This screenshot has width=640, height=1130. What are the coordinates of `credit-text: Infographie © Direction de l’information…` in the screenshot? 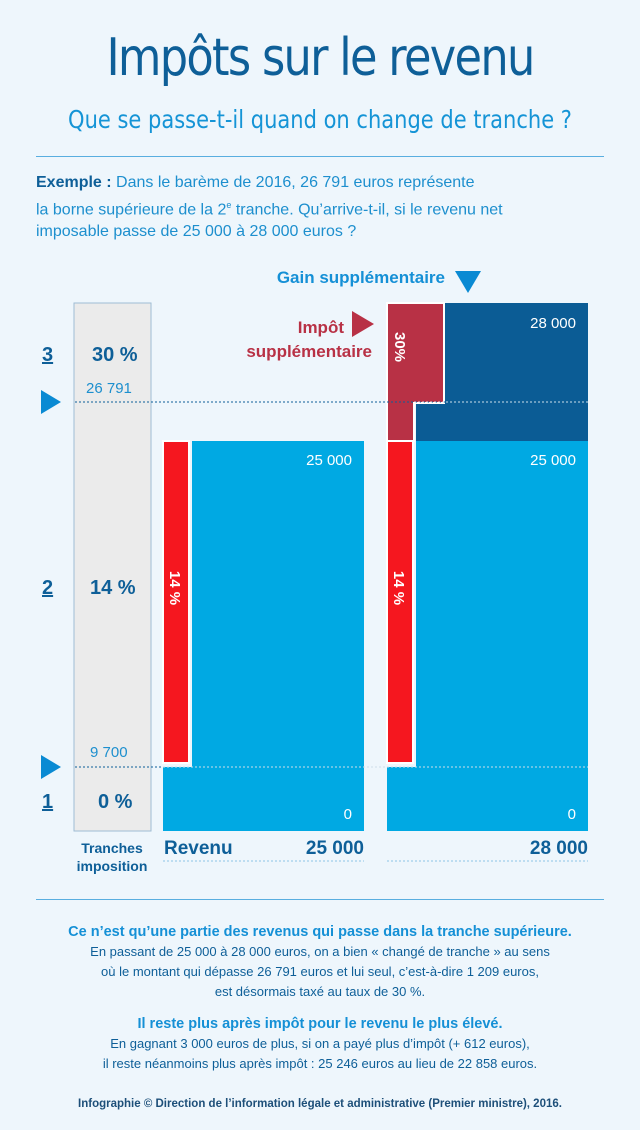 It's located at (320, 1104).